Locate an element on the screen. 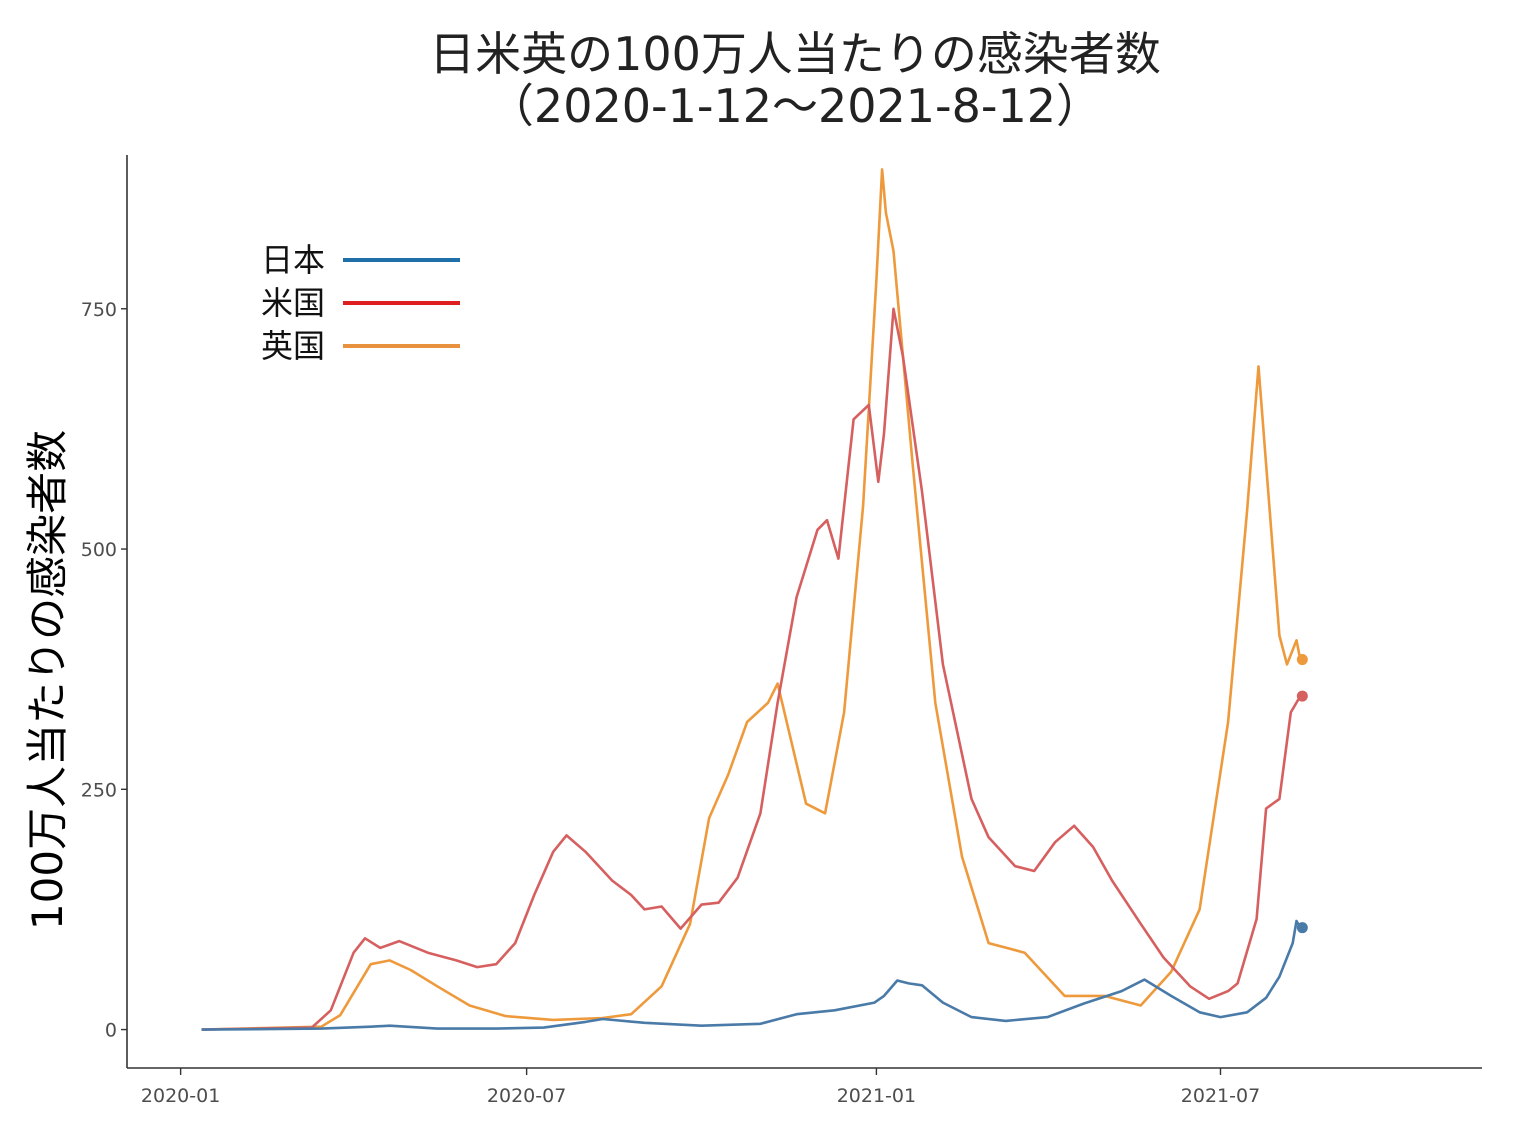 This screenshot has height=1129, width=1515. y-axis-label: 100万人当たりの感染者数 is located at coordinates (47, 680).